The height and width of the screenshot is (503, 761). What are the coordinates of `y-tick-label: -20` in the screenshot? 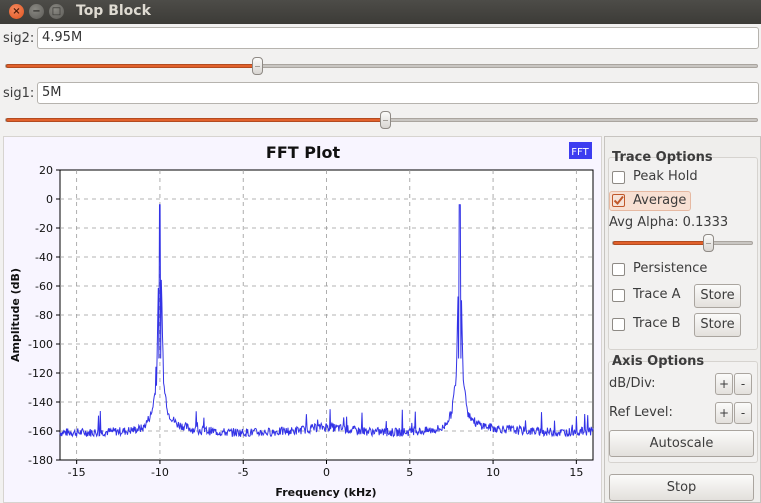 It's located at (44, 228).